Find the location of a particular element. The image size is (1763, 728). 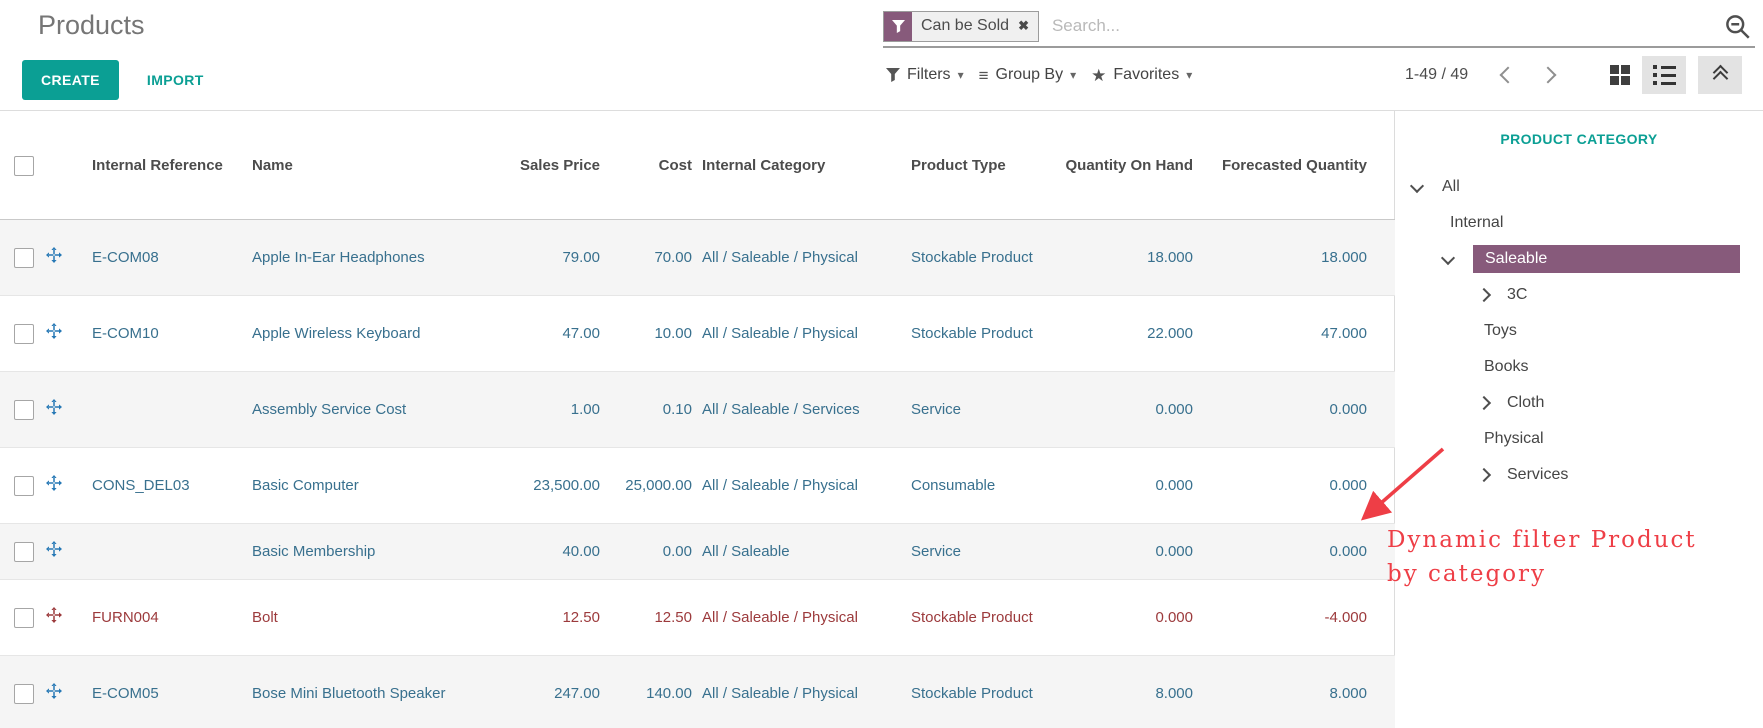

group-by-dropdown: ≡ Group By ▾ is located at coordinates (1028, 75).